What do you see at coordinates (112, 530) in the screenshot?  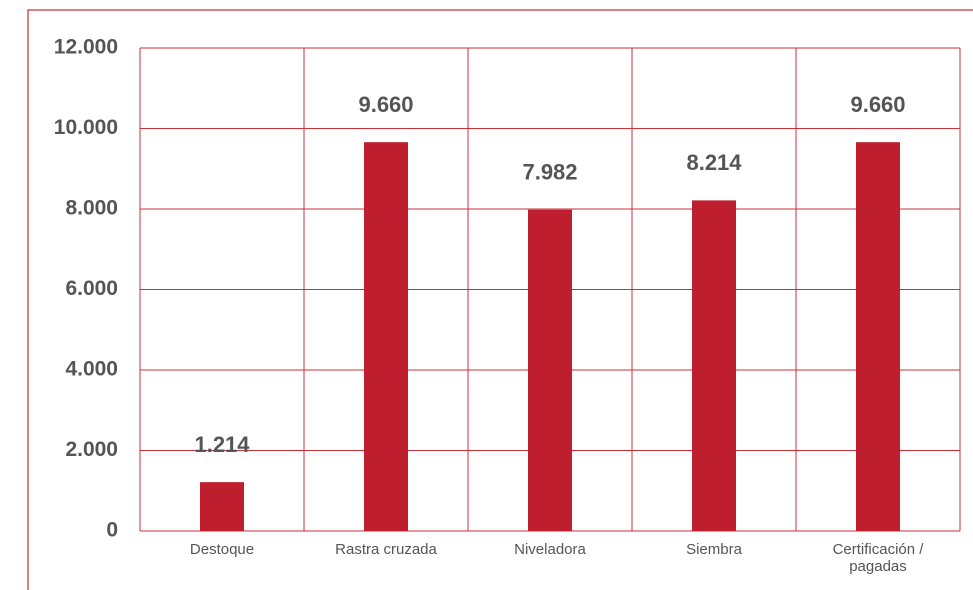 I see `y-tick-label: 0` at bounding box center [112, 530].